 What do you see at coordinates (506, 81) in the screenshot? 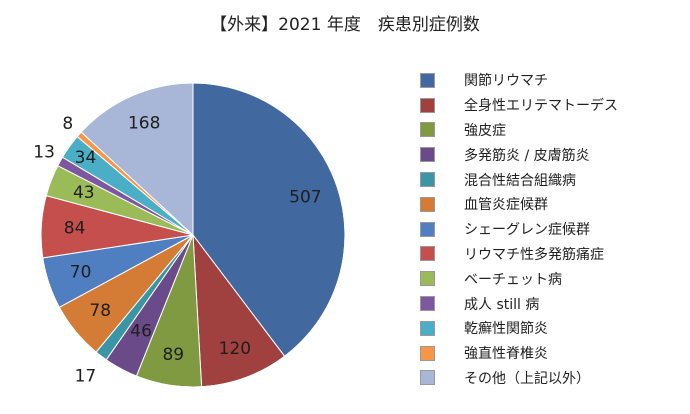
I see `legend-label: 関節リウマチ` at bounding box center [506, 81].